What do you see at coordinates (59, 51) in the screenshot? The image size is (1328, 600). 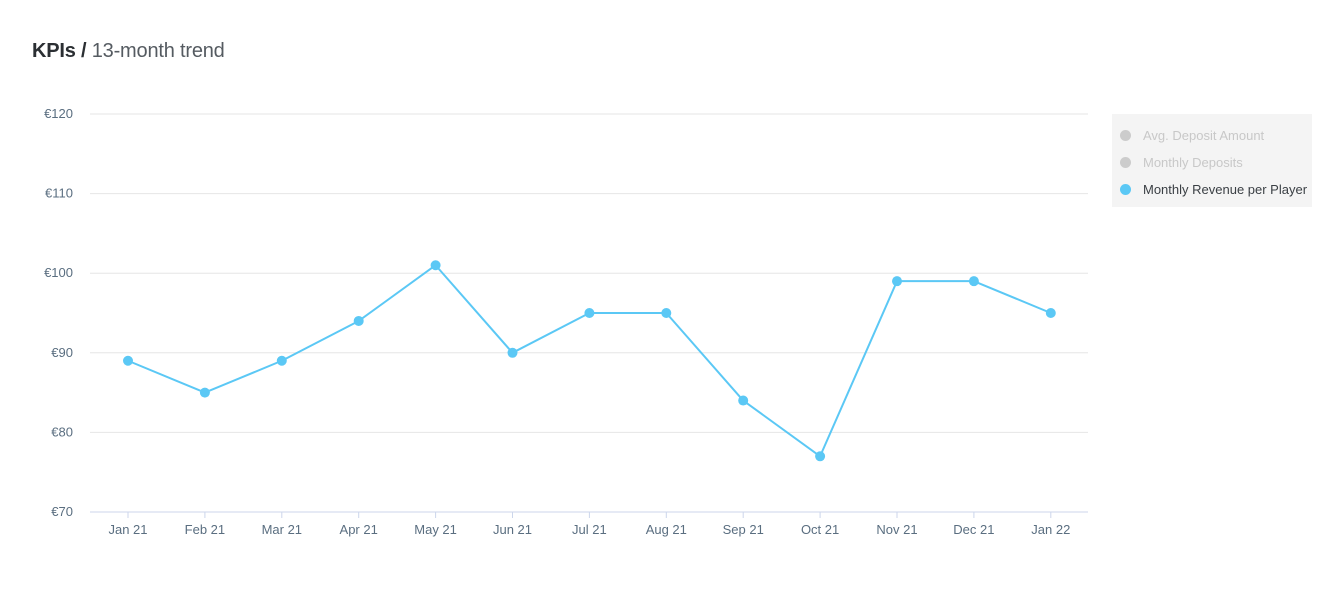 I see `title-kpis: KPIs /` at bounding box center [59, 51].